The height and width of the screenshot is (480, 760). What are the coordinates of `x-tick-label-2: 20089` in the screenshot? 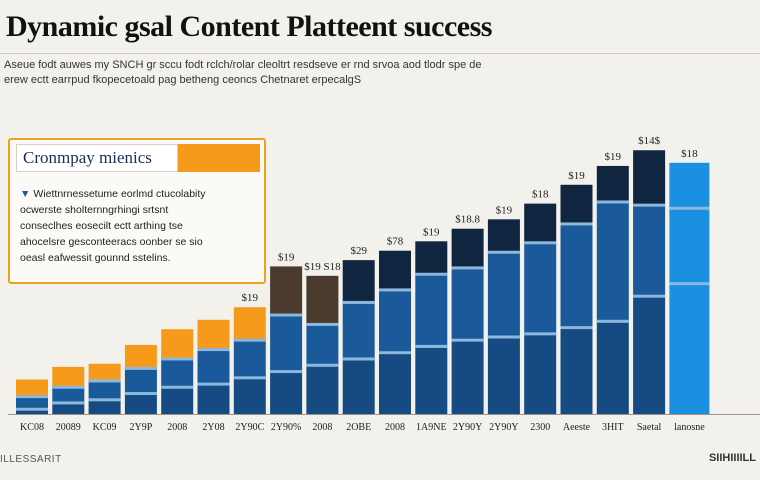 It's located at (68, 427).